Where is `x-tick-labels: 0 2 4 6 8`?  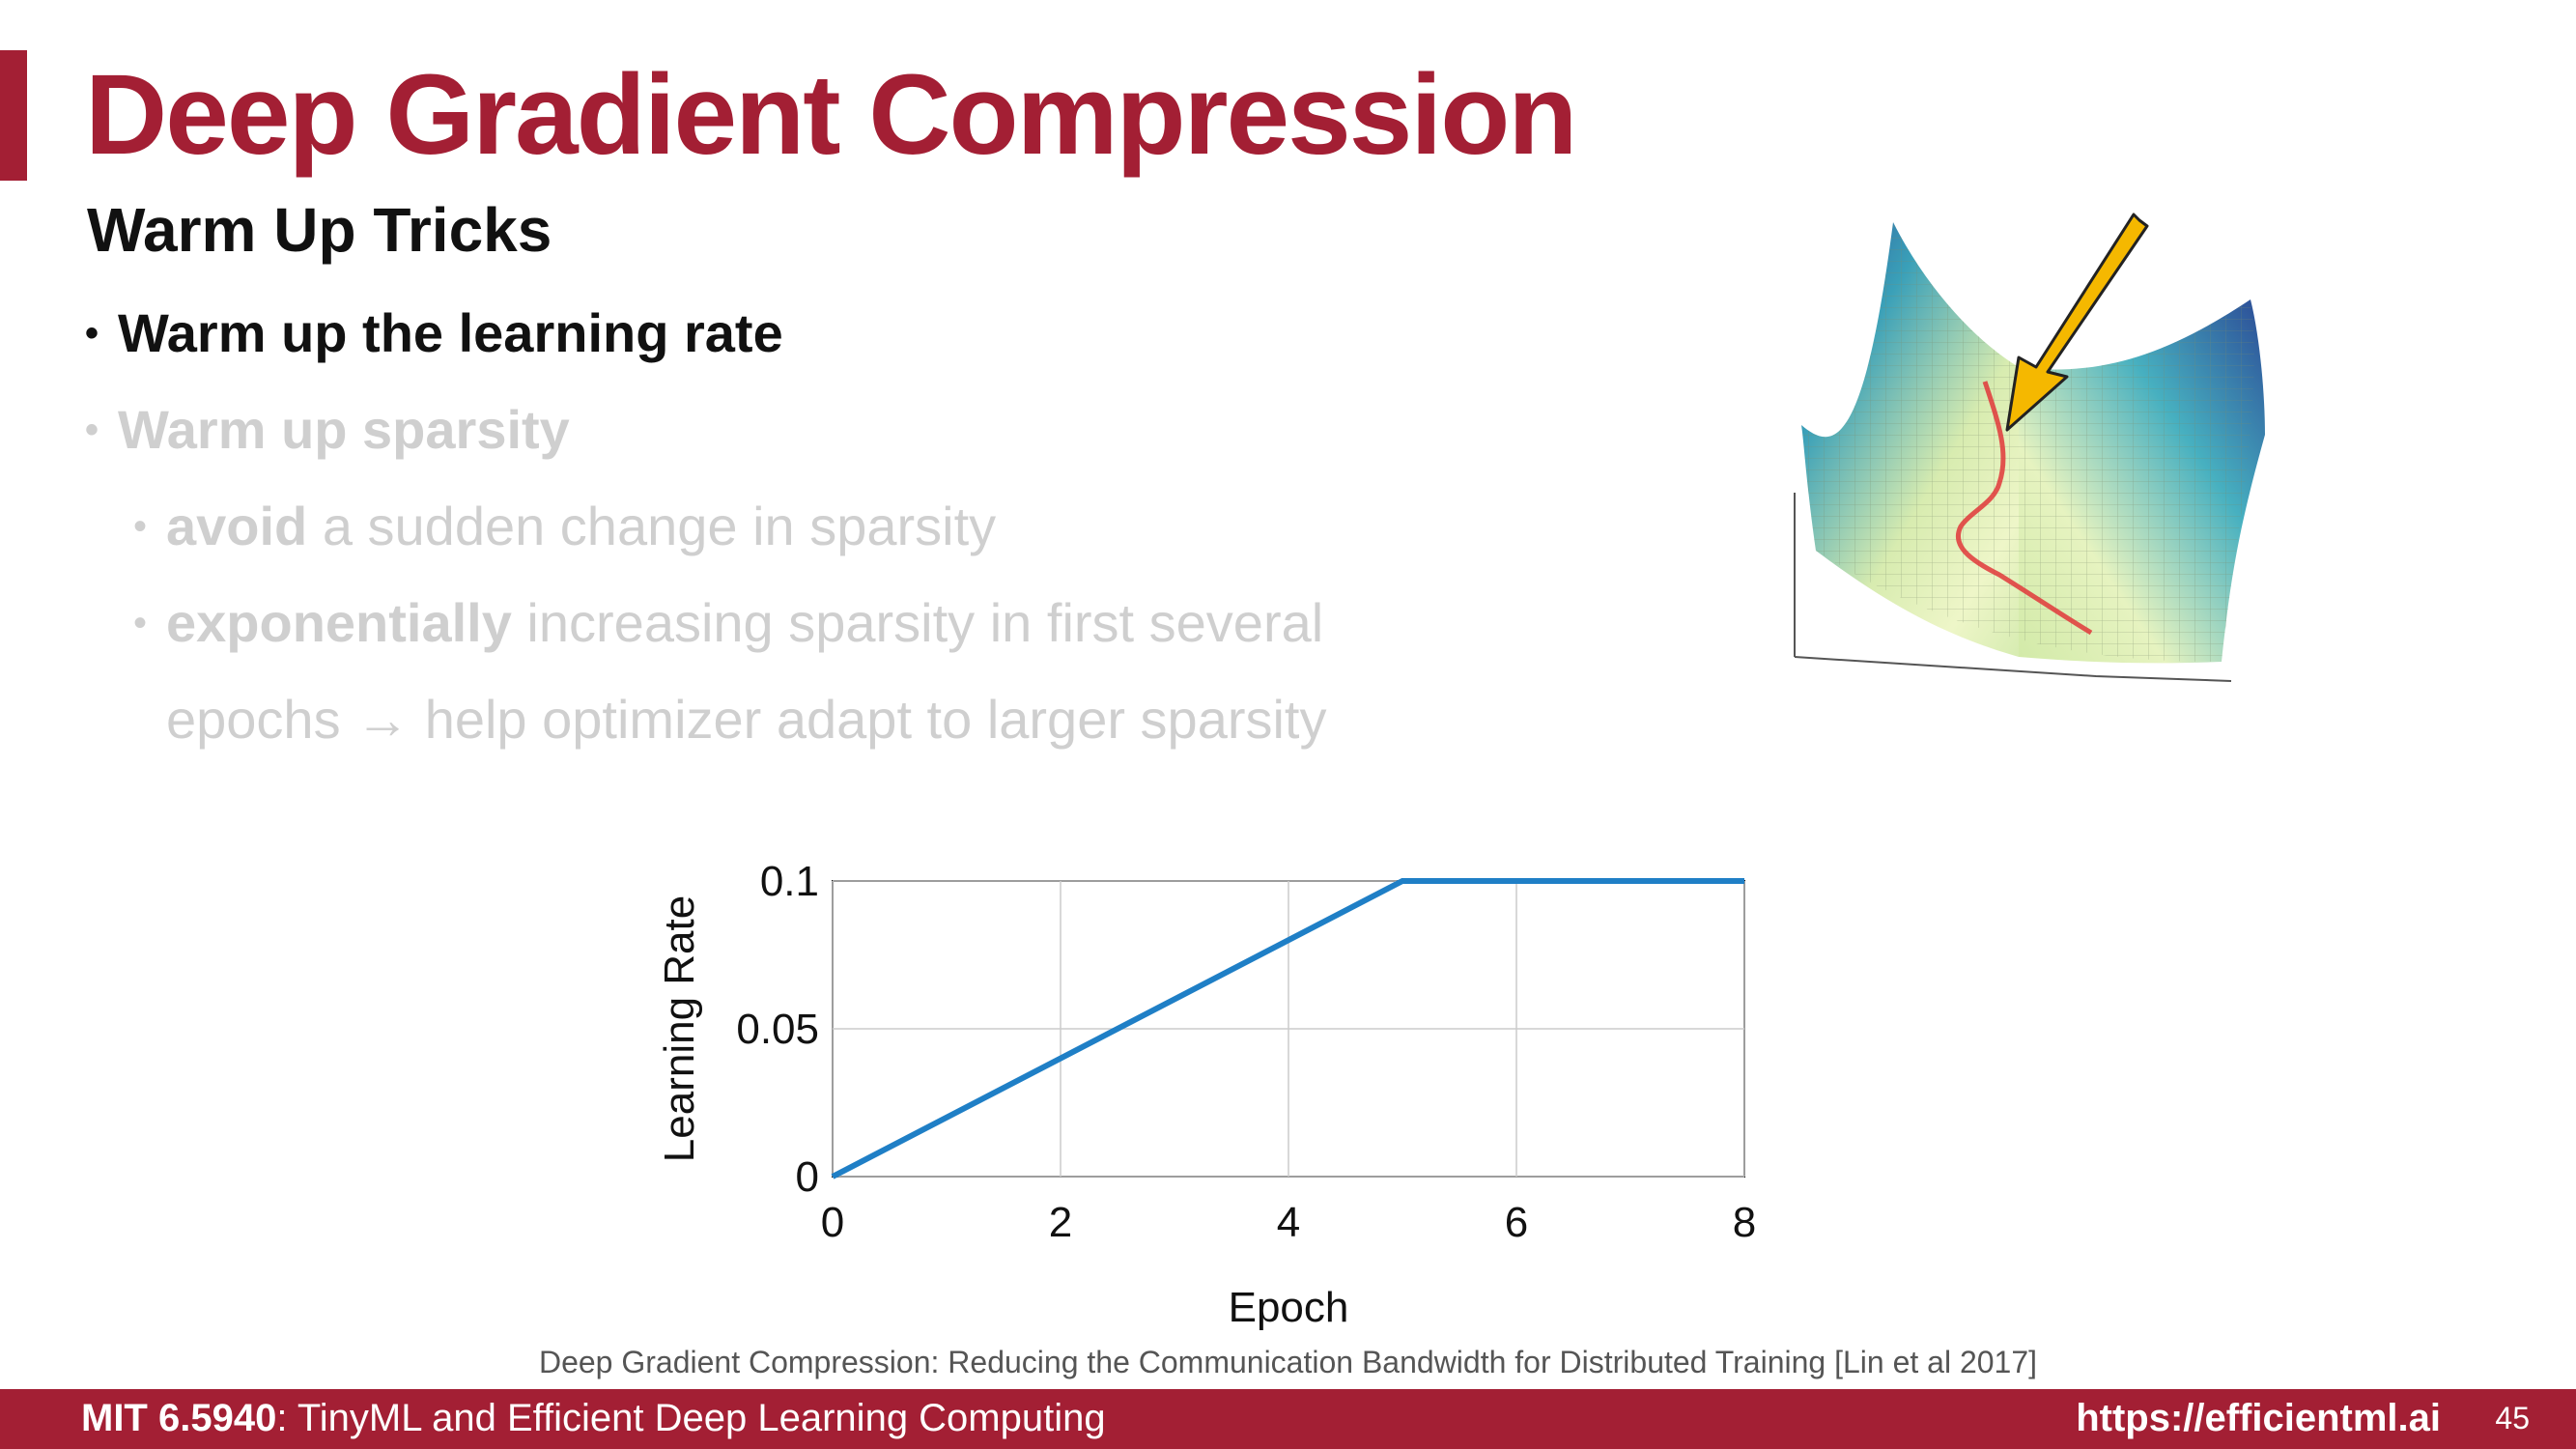 x-tick-labels: 0 2 4 6 8 is located at coordinates (1288, 1222).